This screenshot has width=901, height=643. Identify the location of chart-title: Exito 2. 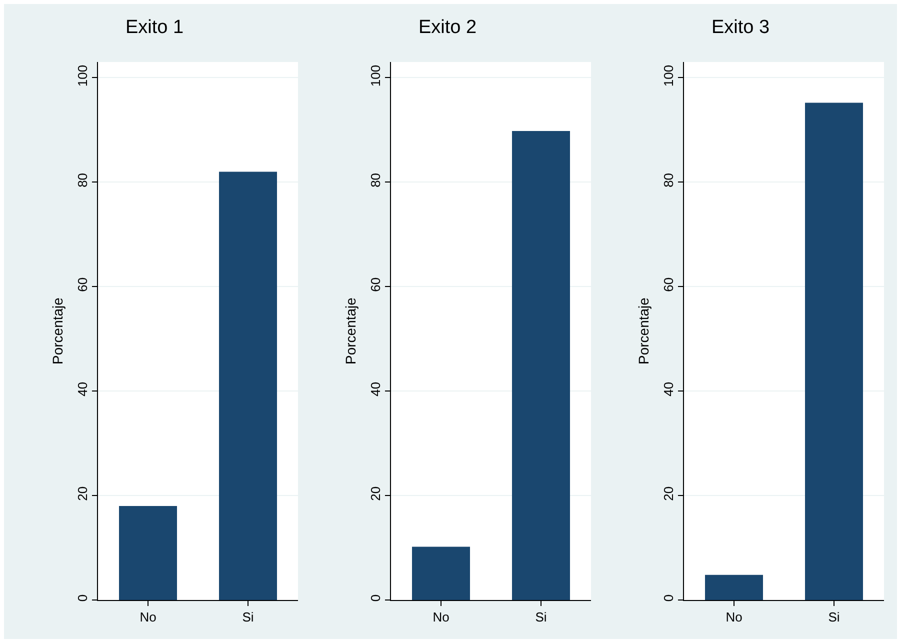
(447, 27).